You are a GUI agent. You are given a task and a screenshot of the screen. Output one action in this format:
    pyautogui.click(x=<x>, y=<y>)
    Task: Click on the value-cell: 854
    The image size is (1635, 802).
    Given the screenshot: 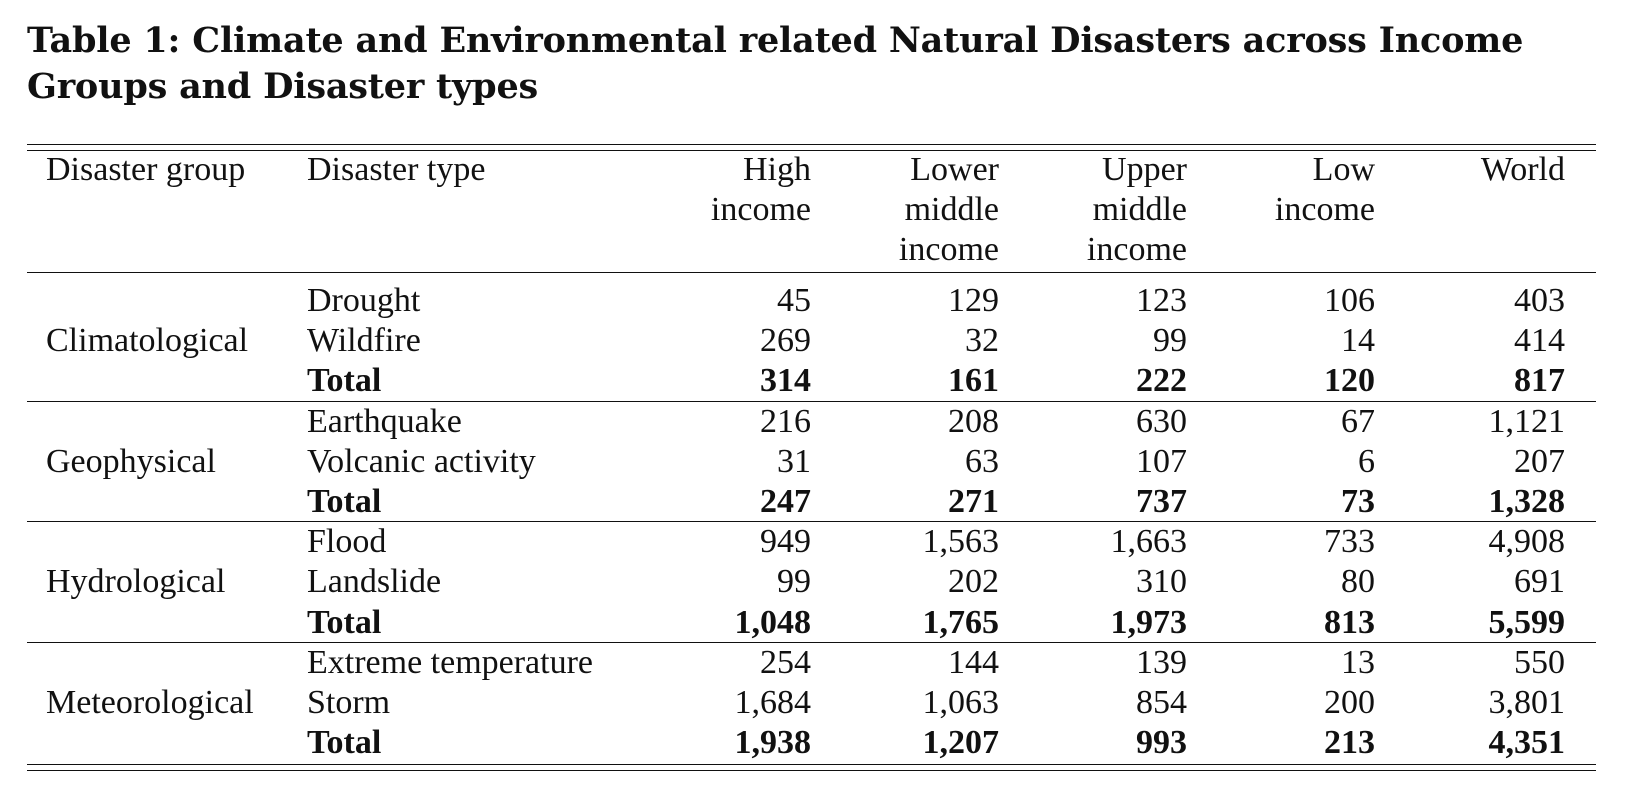 What is the action you would take?
    pyautogui.click(x=1161, y=702)
    